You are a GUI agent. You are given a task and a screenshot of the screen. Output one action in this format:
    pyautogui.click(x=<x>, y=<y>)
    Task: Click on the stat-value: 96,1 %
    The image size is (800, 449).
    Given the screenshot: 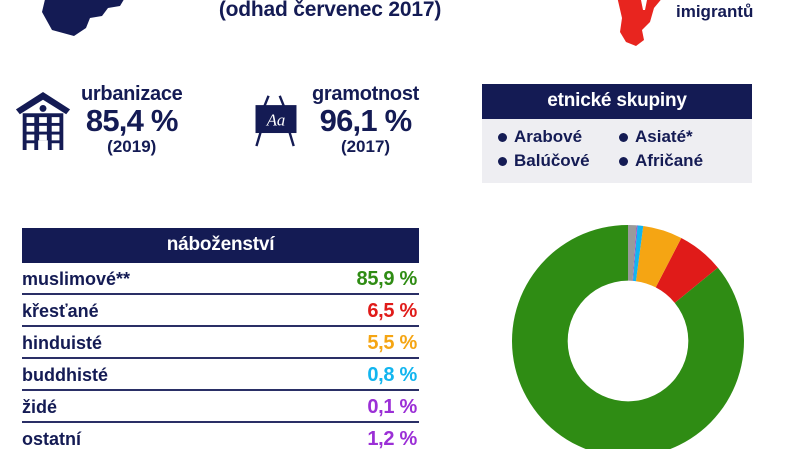 What is the action you would take?
    pyautogui.click(x=366, y=120)
    